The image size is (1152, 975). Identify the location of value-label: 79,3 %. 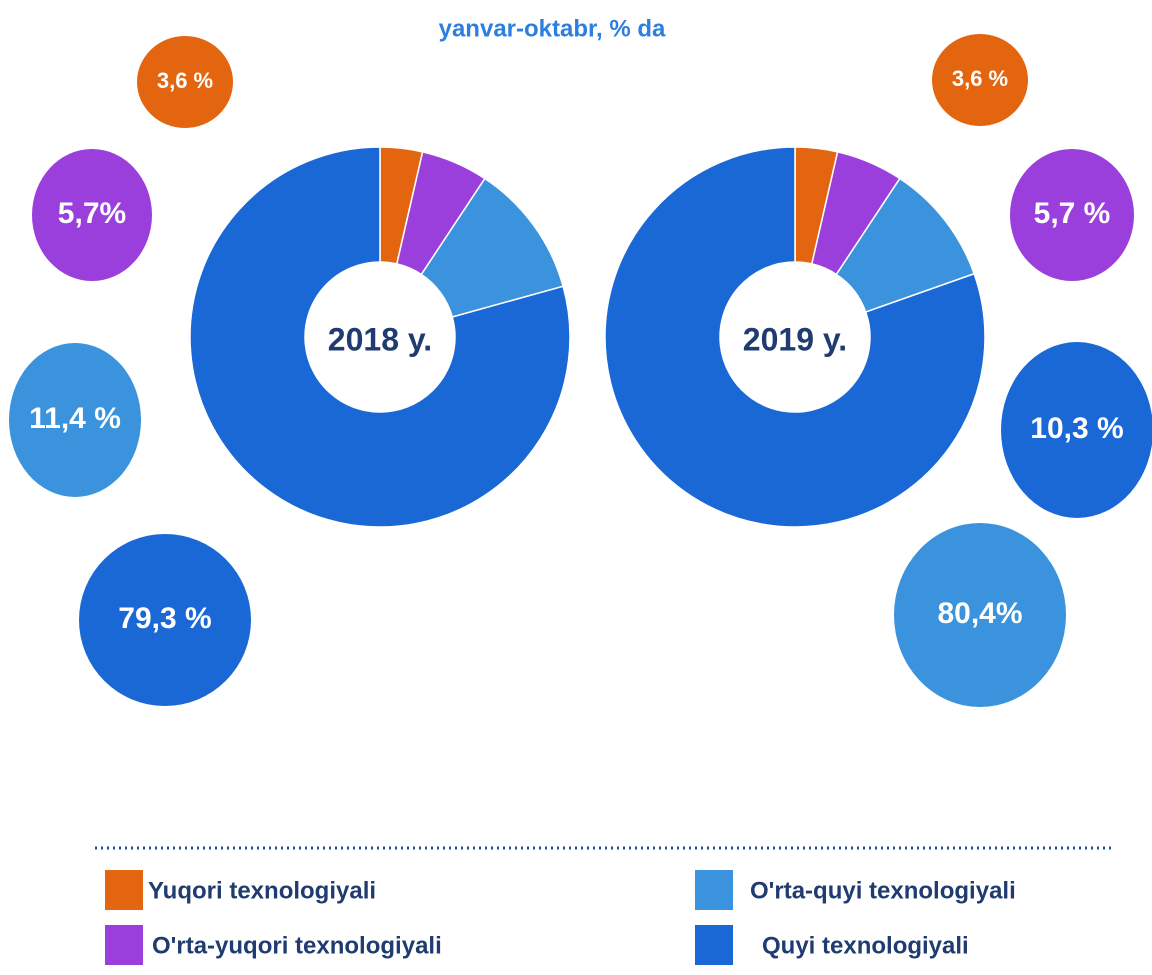
(164, 618).